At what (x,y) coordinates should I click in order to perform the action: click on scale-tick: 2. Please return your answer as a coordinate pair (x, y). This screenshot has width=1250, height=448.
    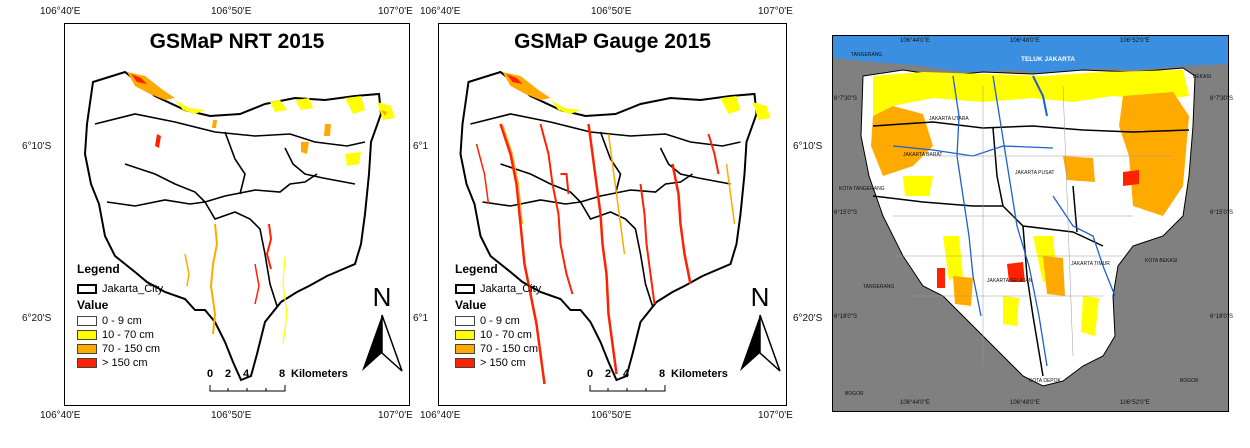
    Looking at the image, I should click on (608, 374).